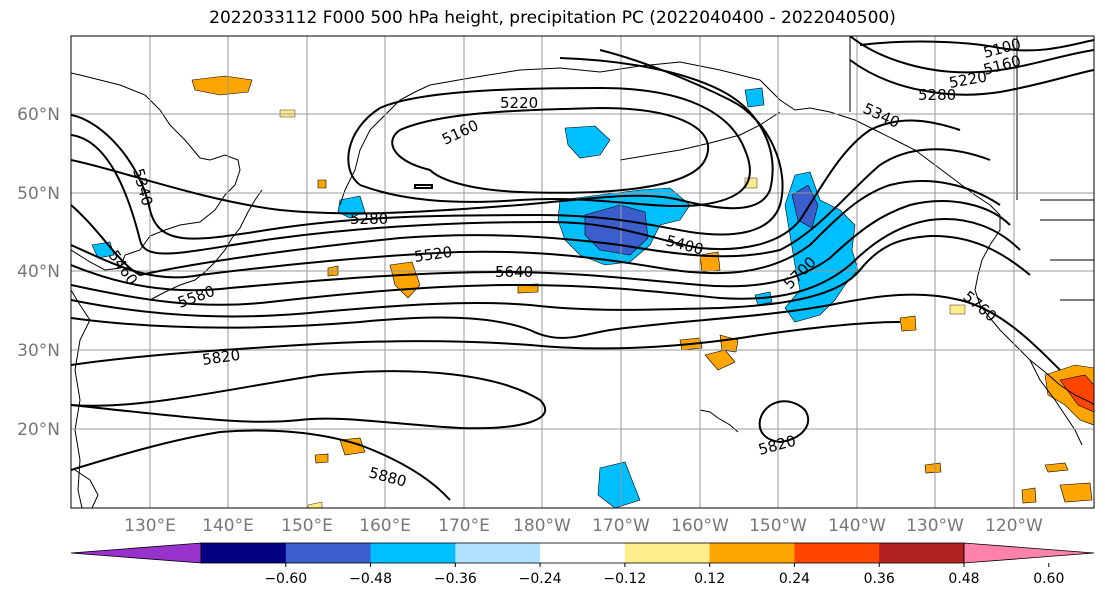  What do you see at coordinates (1034, 310) in the screenshot?
I see `coastline-na-west` at bounding box center [1034, 310].